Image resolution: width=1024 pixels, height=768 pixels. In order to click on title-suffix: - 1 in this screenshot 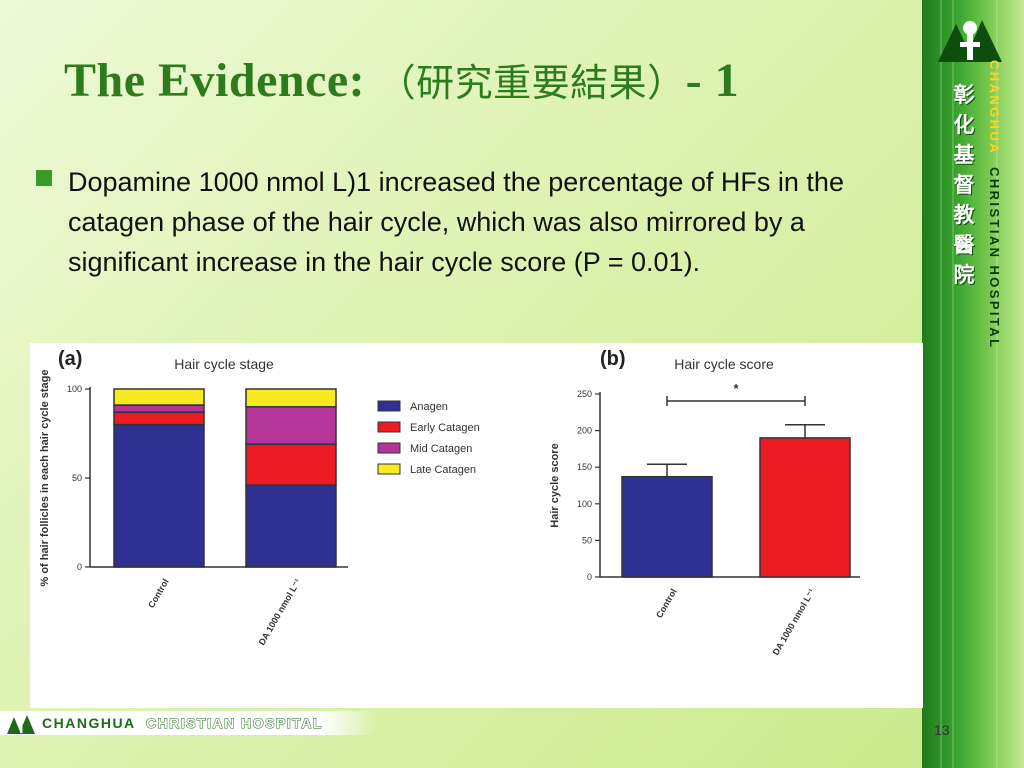, I will do `click(712, 80)`.